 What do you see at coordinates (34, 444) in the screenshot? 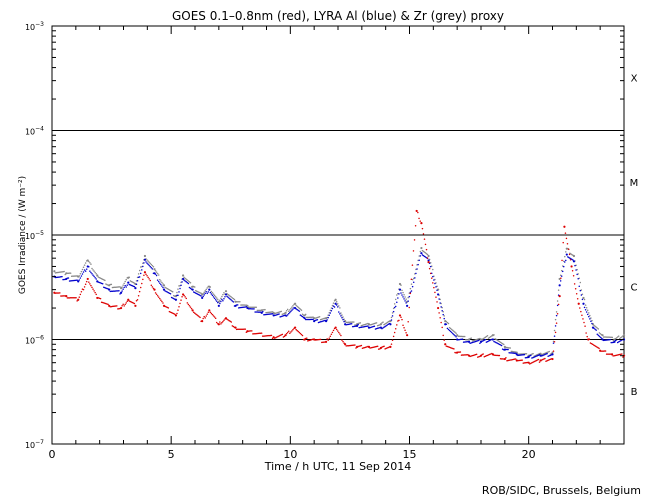
I see `y-tick-label: 10−7` at bounding box center [34, 444].